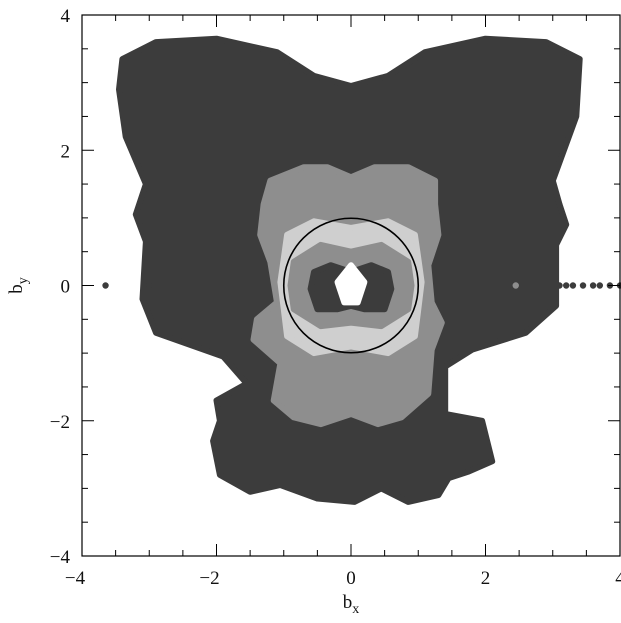  I want to click on x-tick-label: −2, so click(209, 578).